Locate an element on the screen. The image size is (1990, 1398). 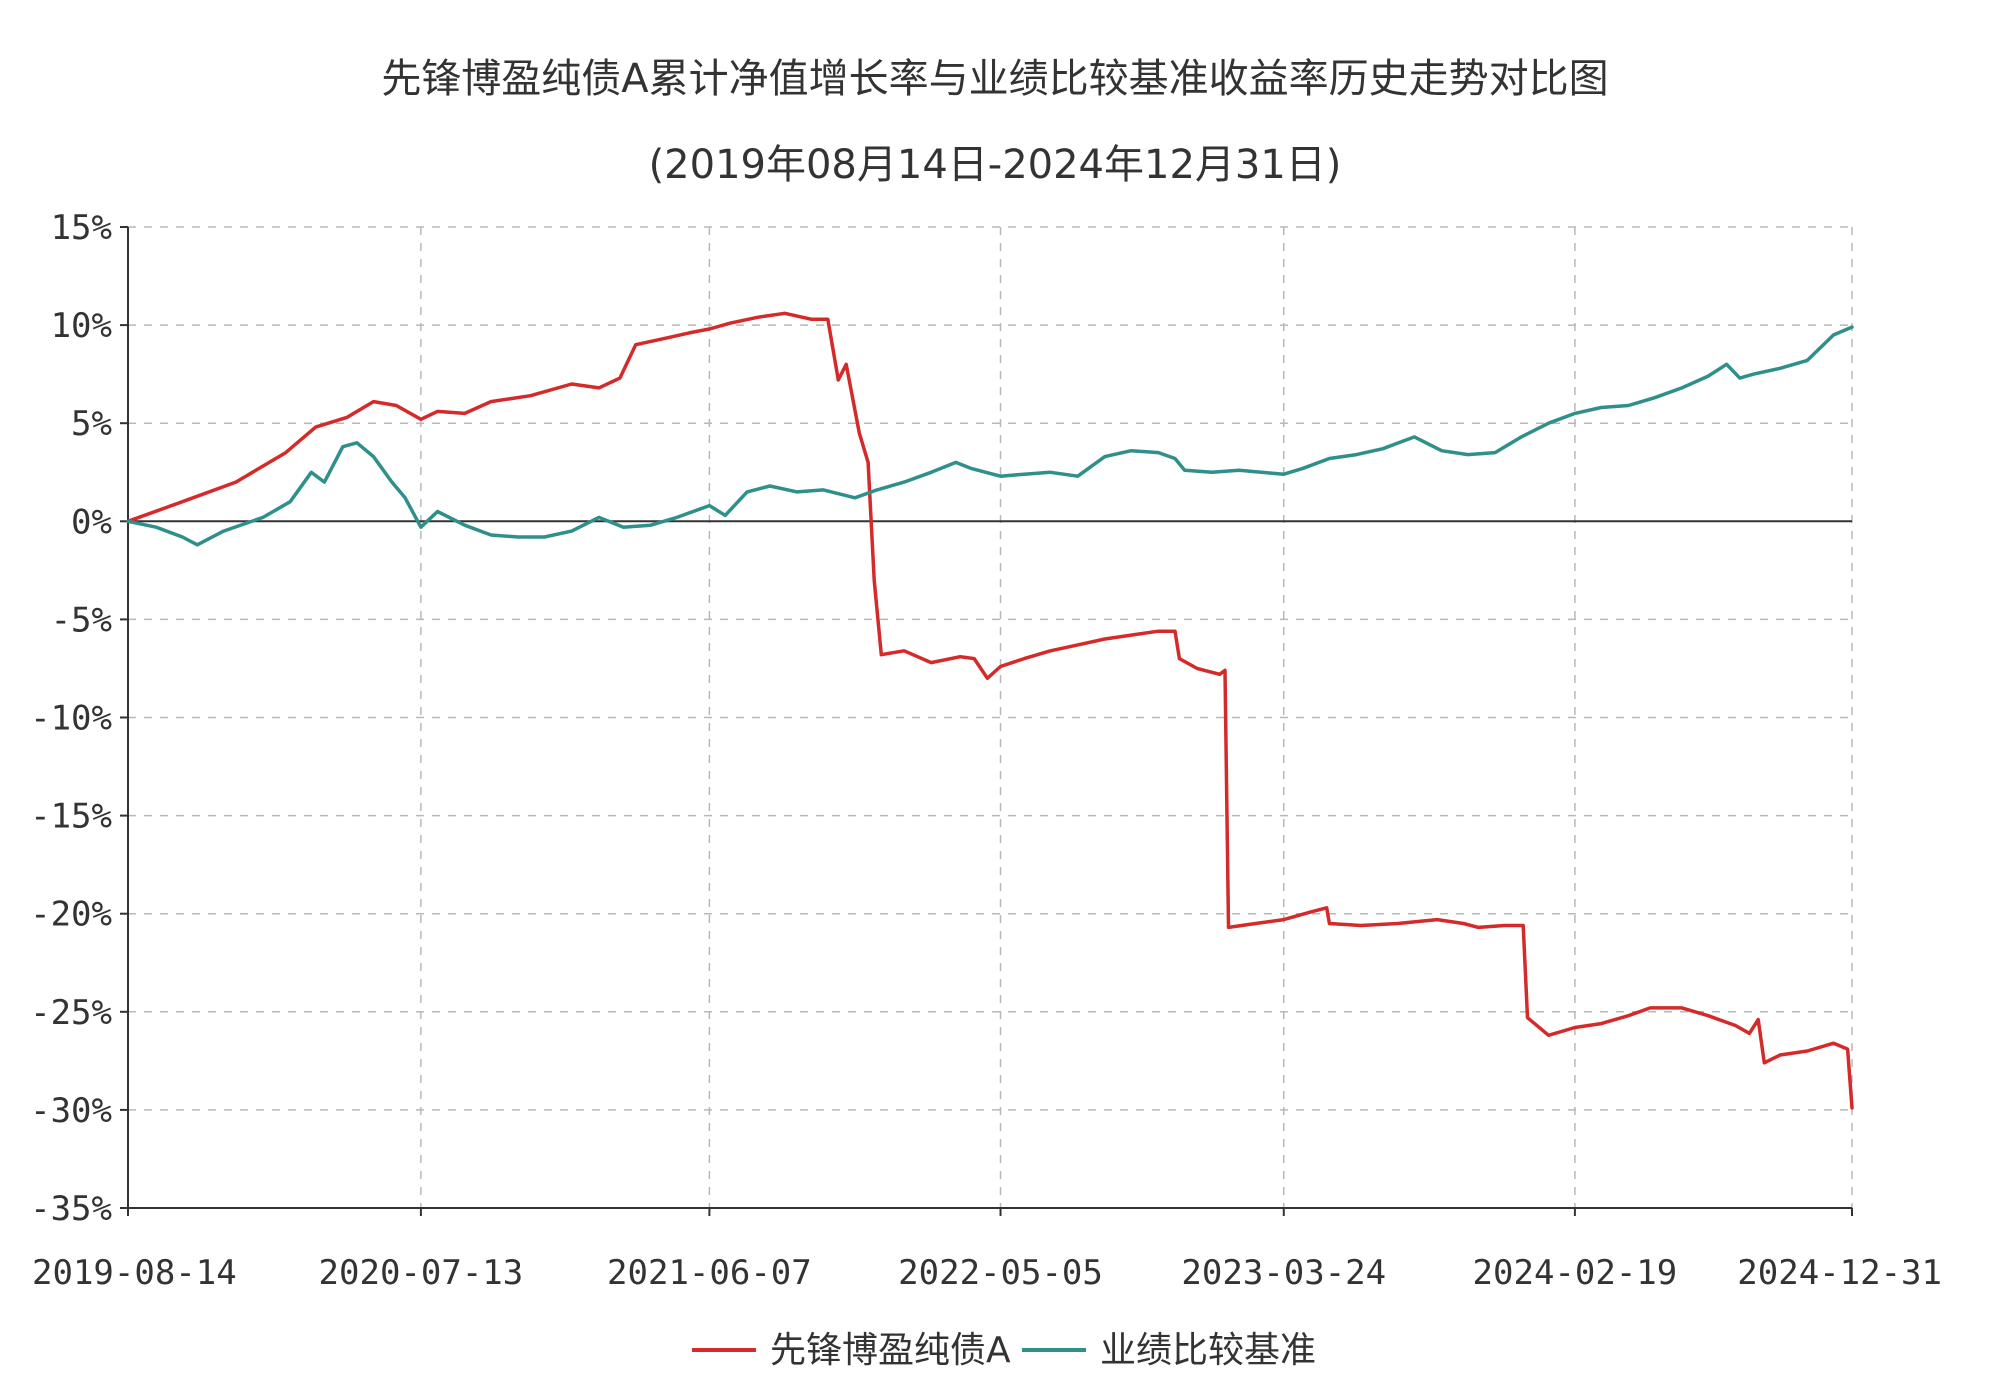
x-tick-label: 2021-06-07 is located at coordinates (709, 1273).